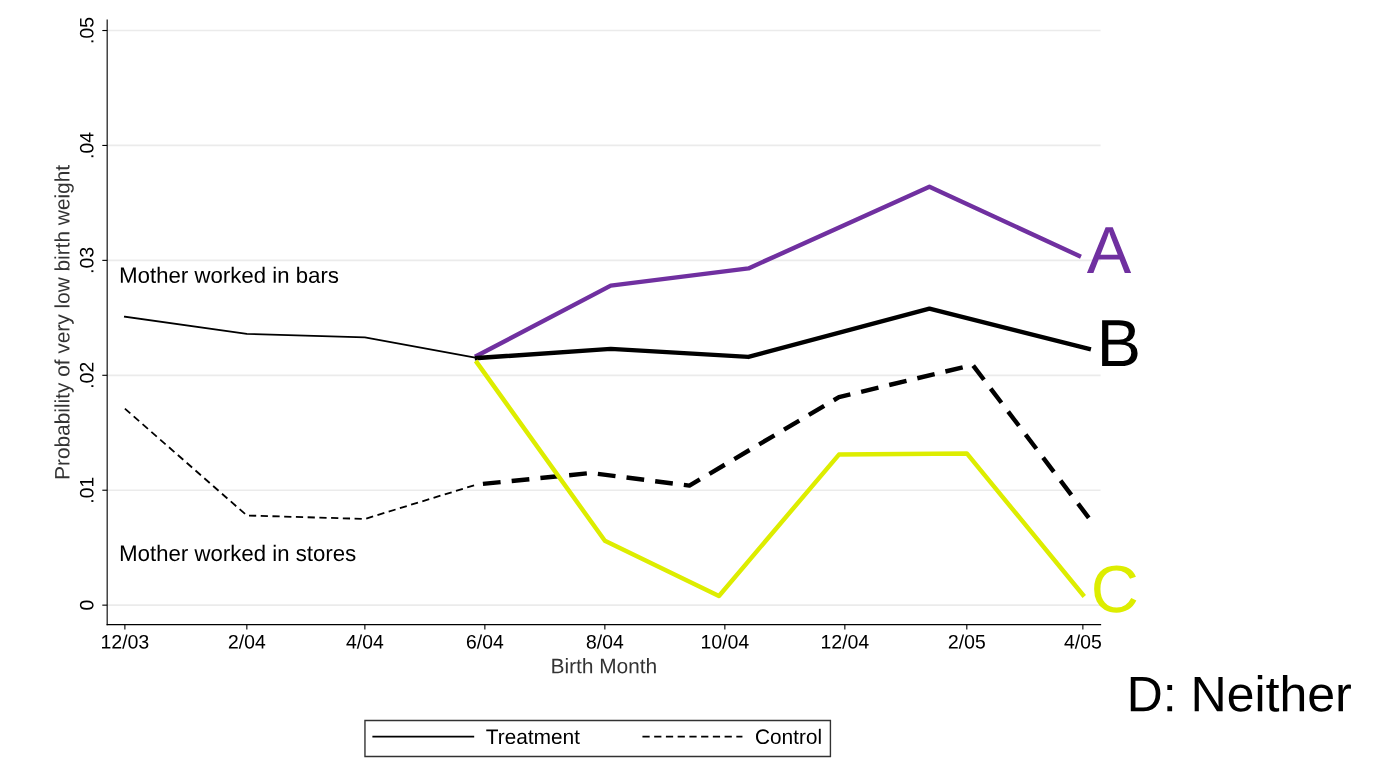 Image resolution: width=1374 pixels, height=776 pixels. Describe the element at coordinates (1115, 589) in the screenshot. I see `series-label: C` at that location.